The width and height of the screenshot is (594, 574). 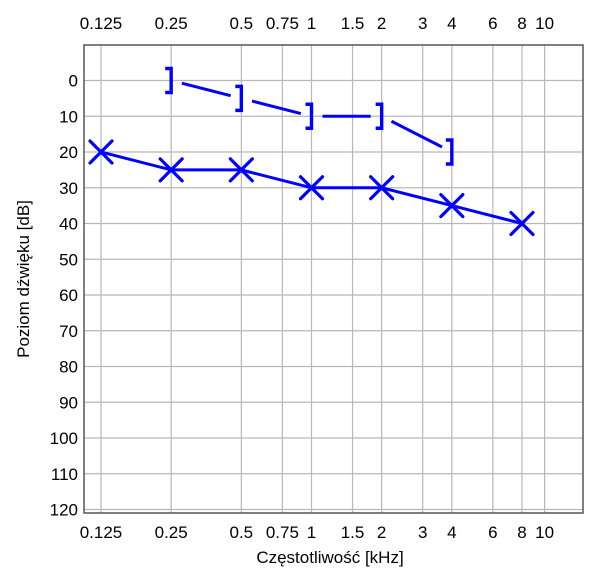 I want to click on x-tick-label-top-0: 0.125, so click(x=101, y=23).